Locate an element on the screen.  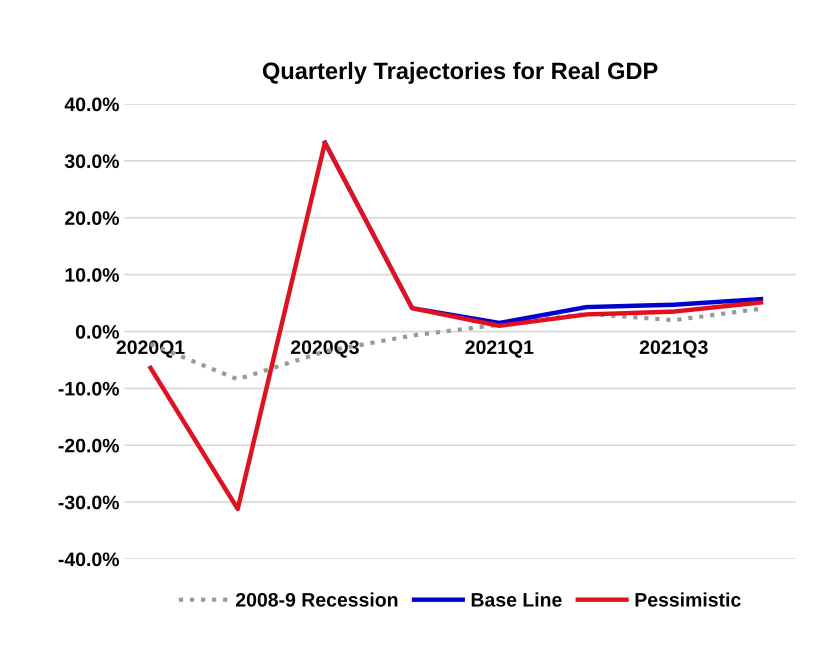
x-tick-label: 2021Q3 is located at coordinates (674, 349).